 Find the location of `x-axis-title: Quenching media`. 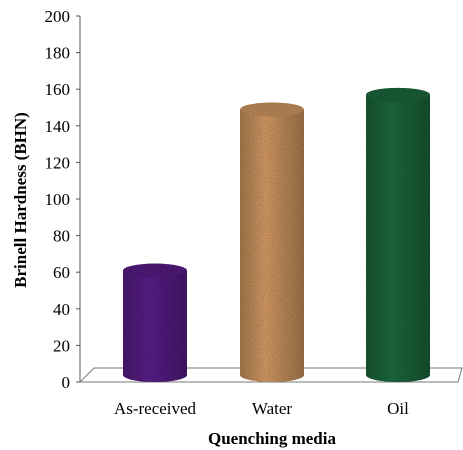

x-axis-title: Quenching media is located at coordinates (272, 438).